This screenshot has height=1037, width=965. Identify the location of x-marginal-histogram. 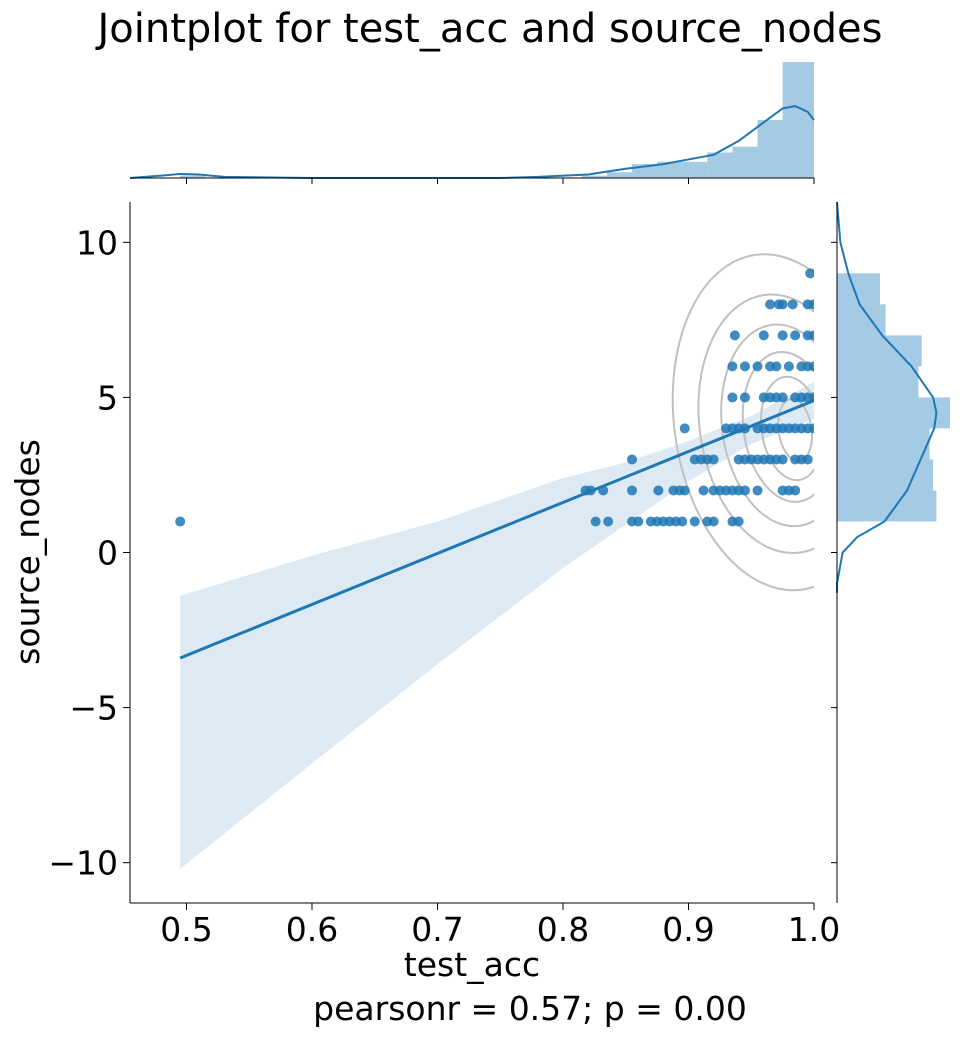
(472, 120).